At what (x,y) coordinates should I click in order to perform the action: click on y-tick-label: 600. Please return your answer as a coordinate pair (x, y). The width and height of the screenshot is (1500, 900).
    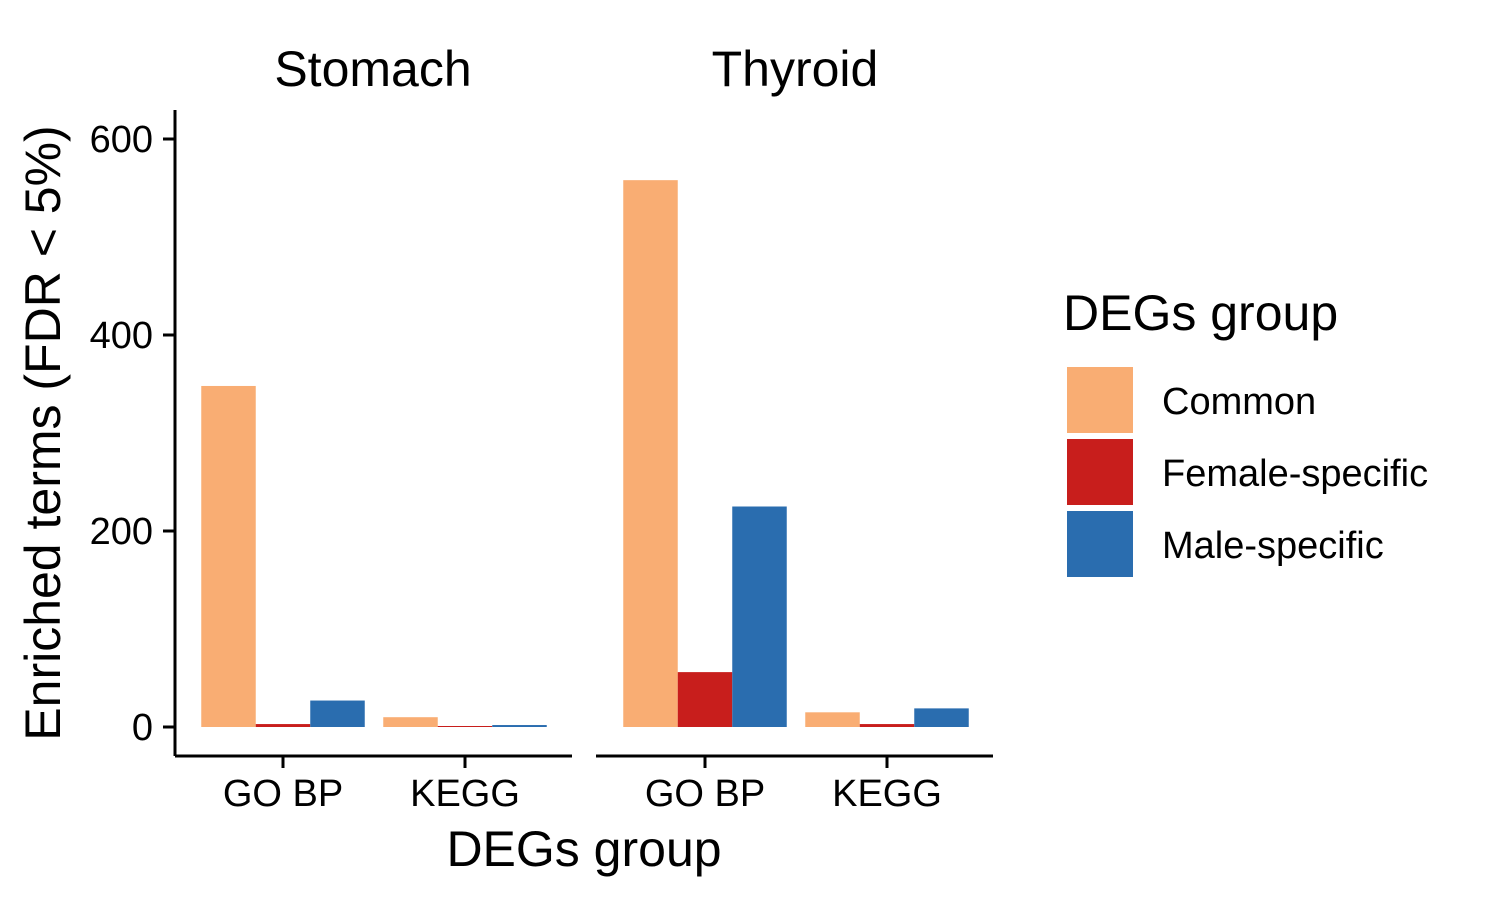
    Looking at the image, I should click on (121, 140).